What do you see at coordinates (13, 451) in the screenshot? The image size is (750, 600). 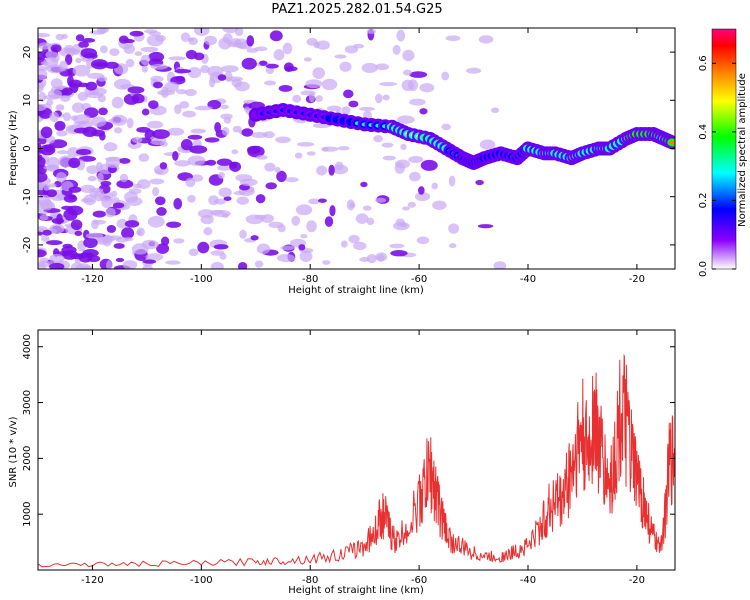 I see `snr-y-label: SNR (10 * v/v)` at bounding box center [13, 451].